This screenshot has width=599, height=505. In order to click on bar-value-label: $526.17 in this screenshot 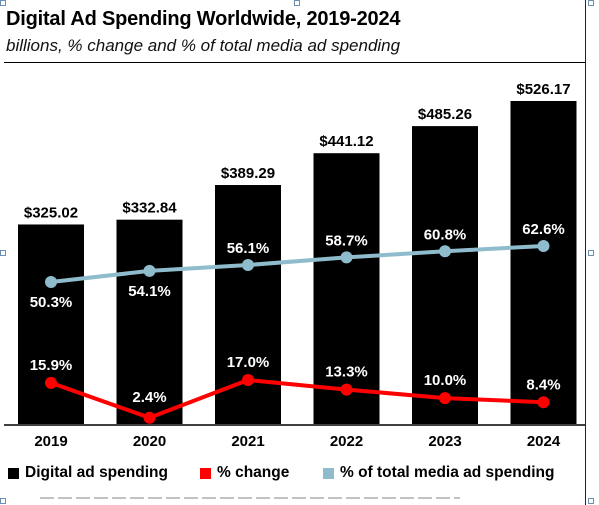, I will do `click(543, 89)`.